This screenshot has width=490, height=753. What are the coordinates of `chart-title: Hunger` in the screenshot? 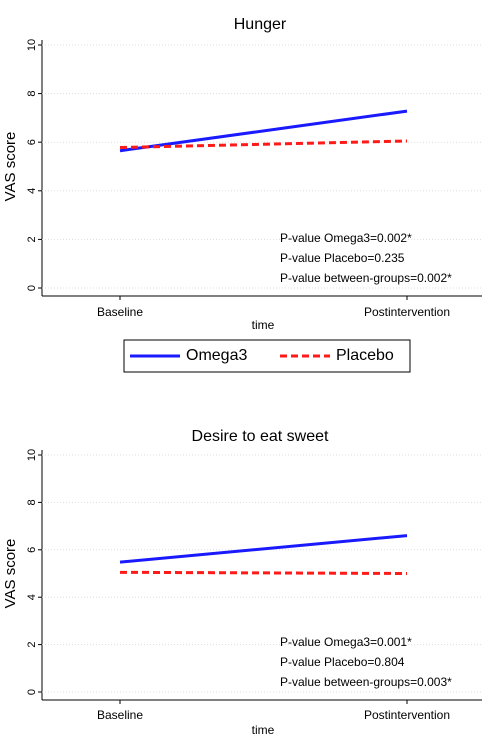 It's located at (260, 24).